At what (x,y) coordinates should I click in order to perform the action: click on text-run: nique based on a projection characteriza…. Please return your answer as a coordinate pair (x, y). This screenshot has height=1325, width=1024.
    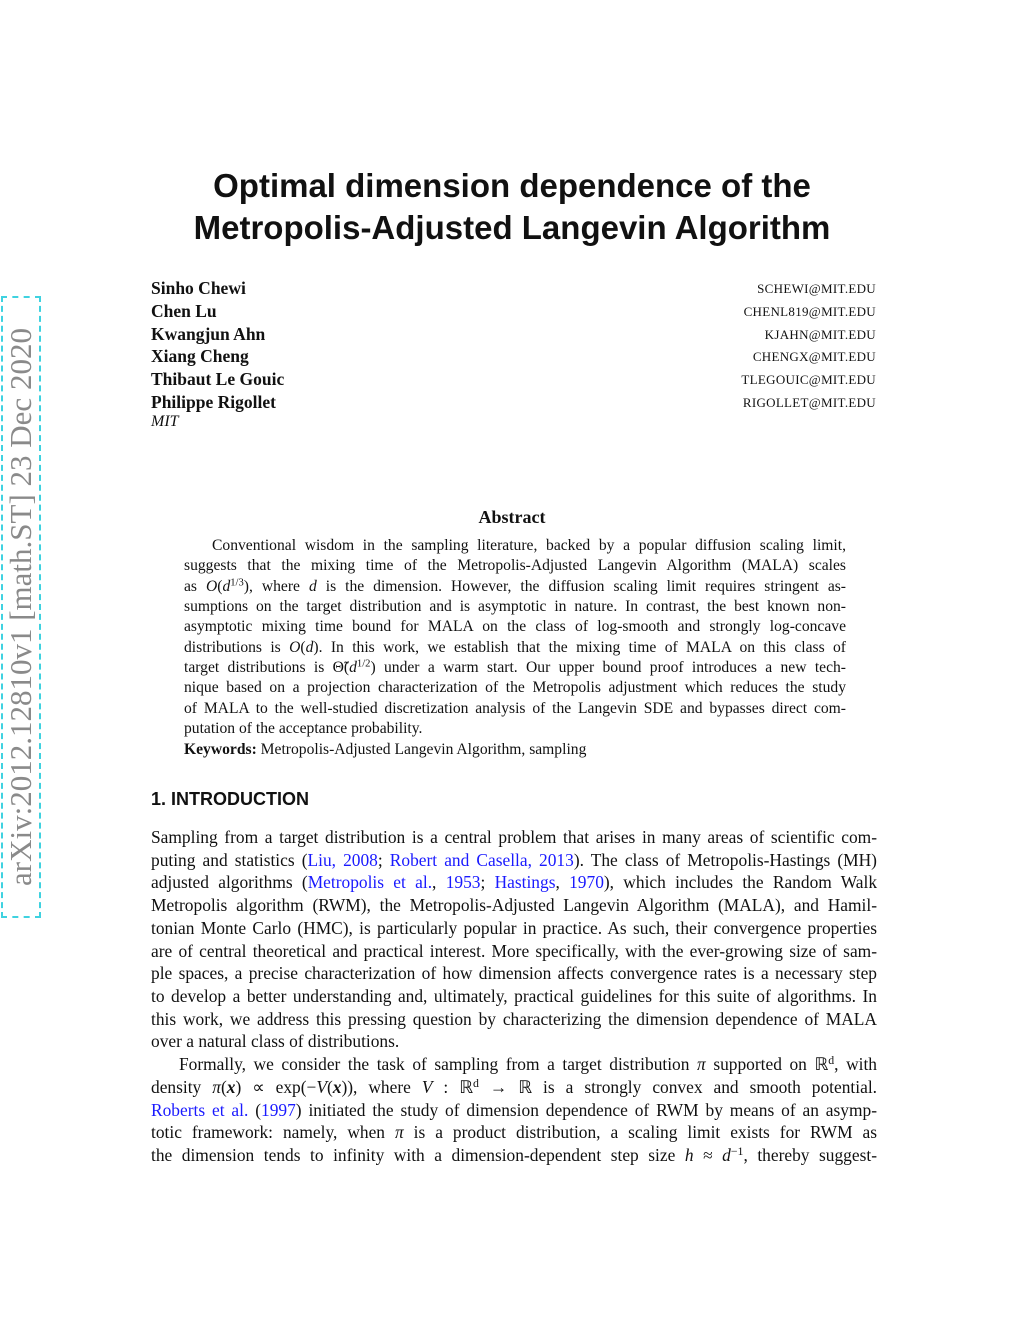
    Looking at the image, I should click on (515, 688).